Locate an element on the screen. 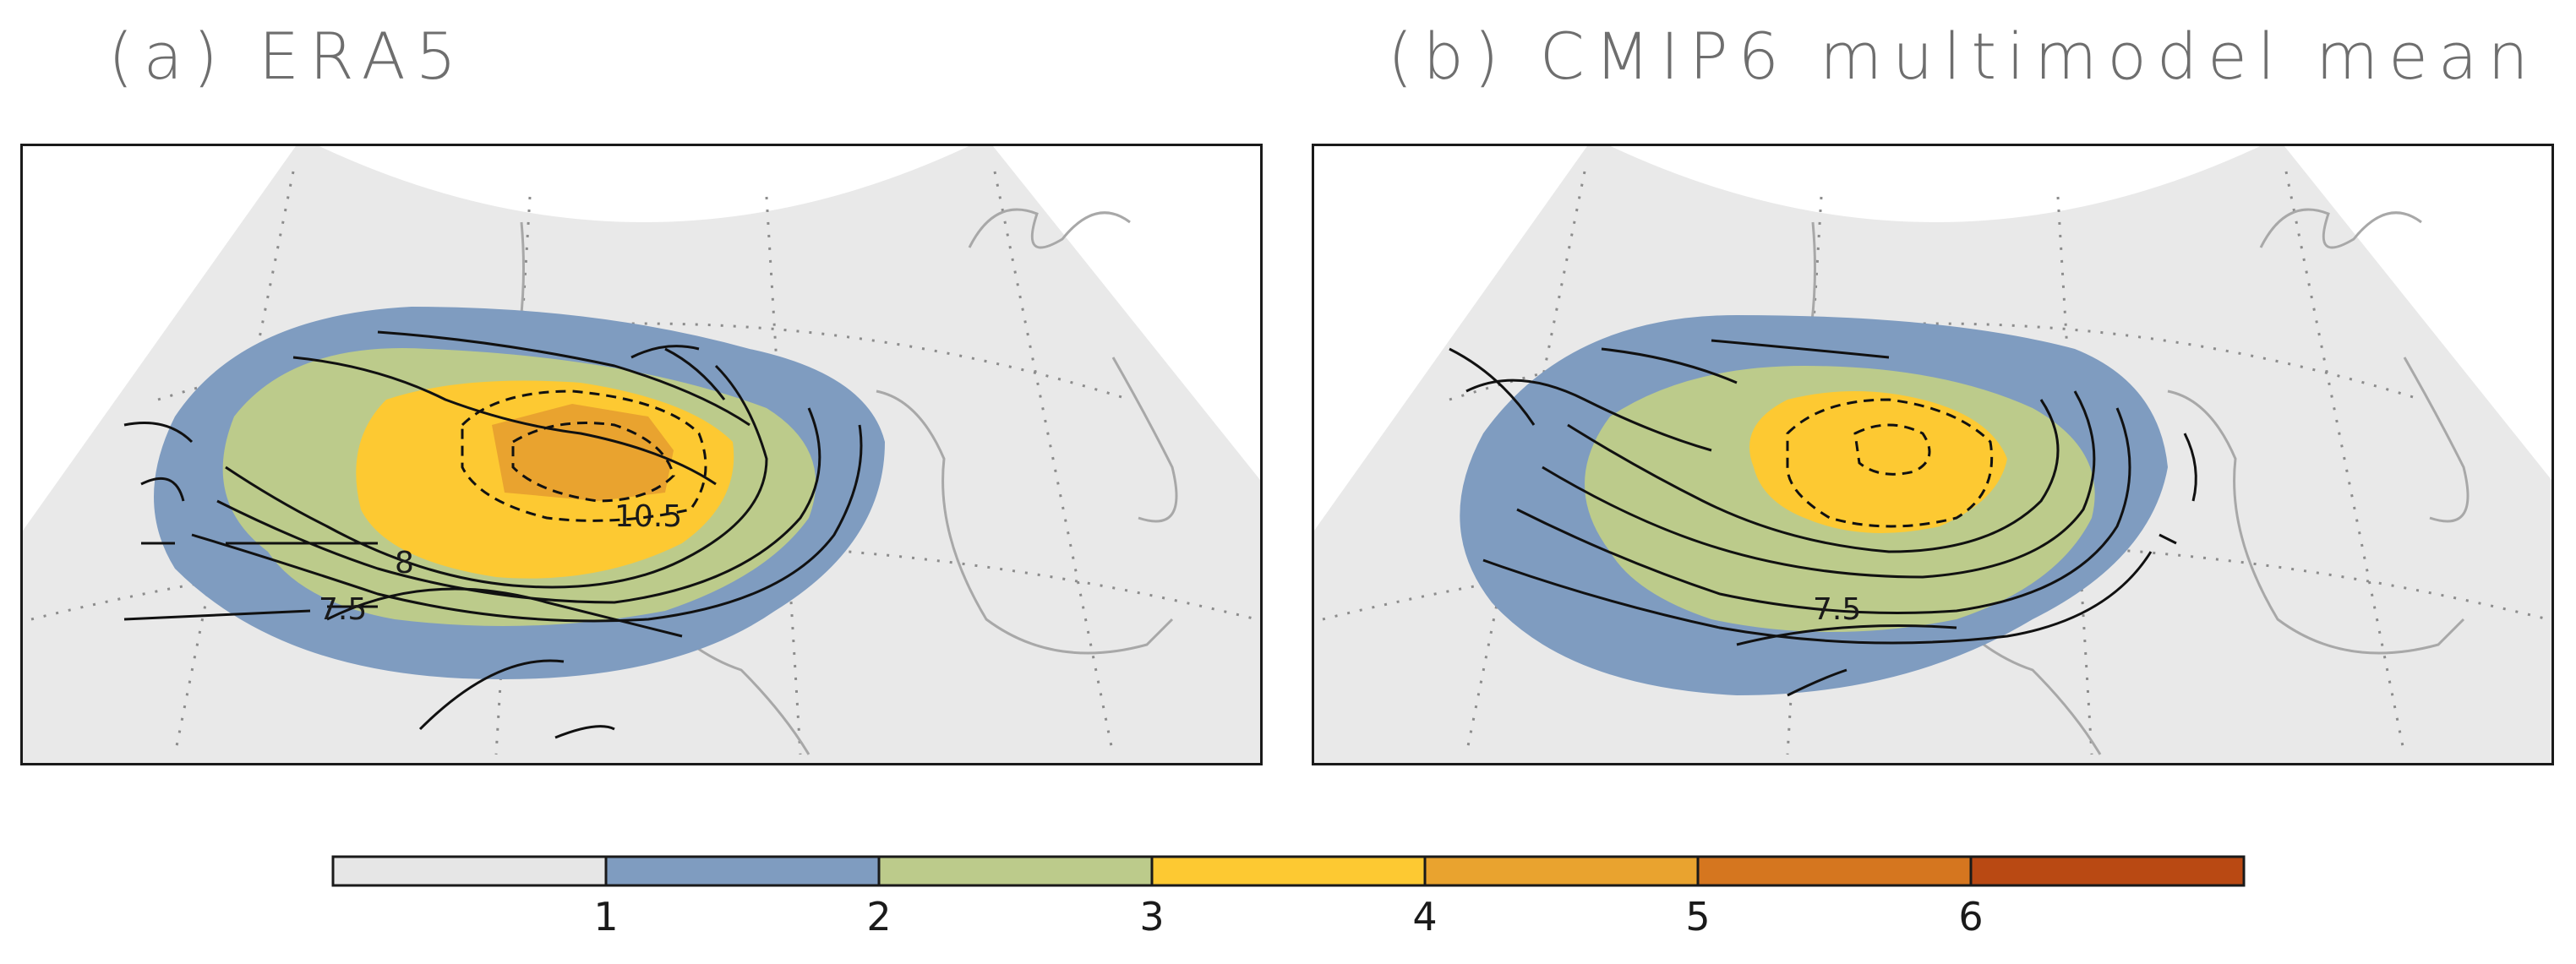  colorbar is located at coordinates (1288, 871).